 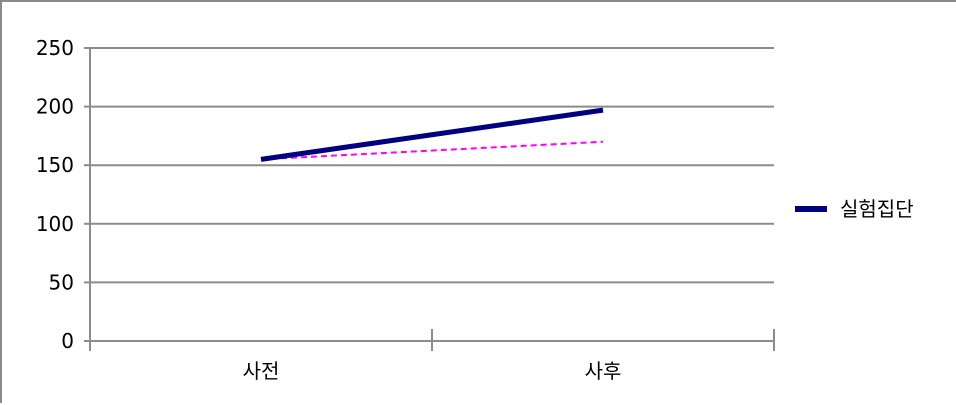 I want to click on series-line-main, so click(x=432, y=134).